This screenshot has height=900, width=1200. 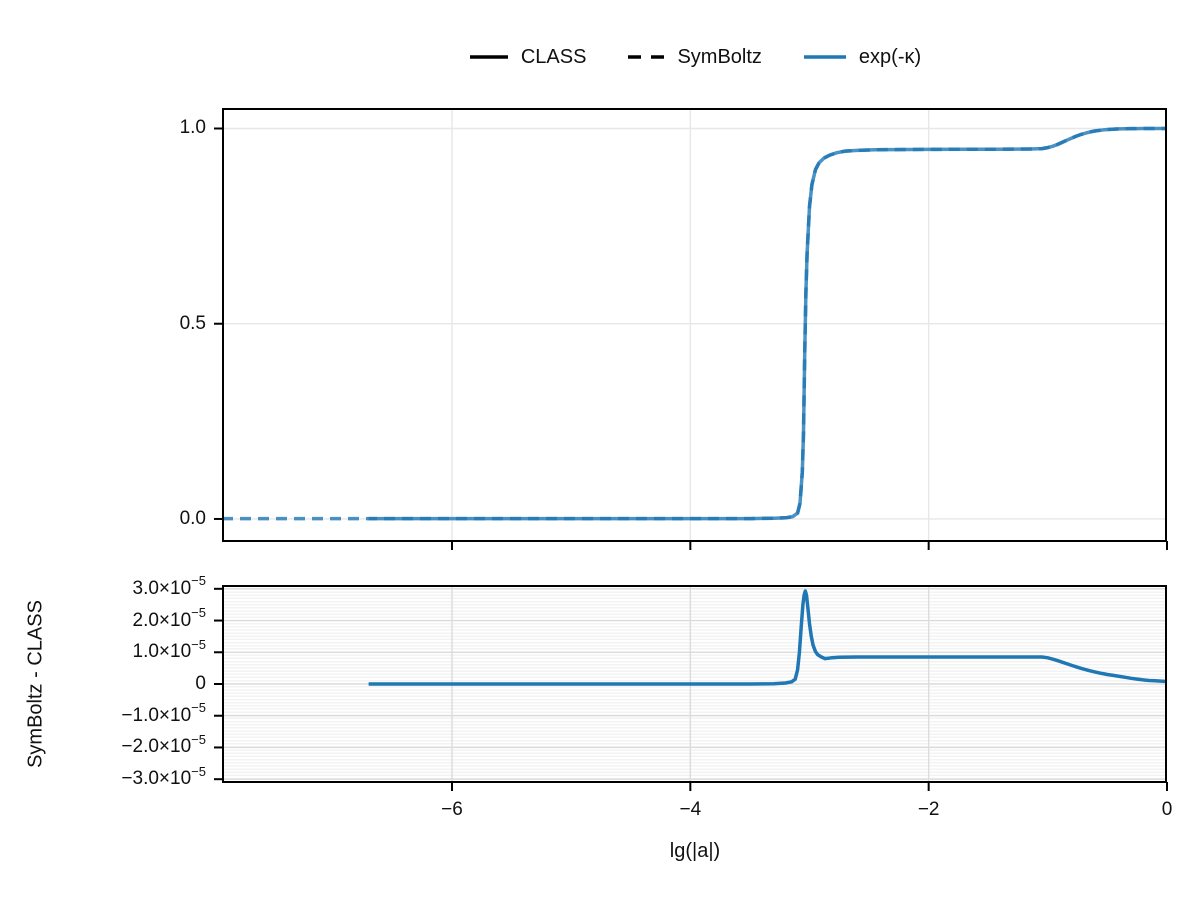 I want to click on y-tick-label: 1.0×10⁻⁵, so click(x=169, y=649).